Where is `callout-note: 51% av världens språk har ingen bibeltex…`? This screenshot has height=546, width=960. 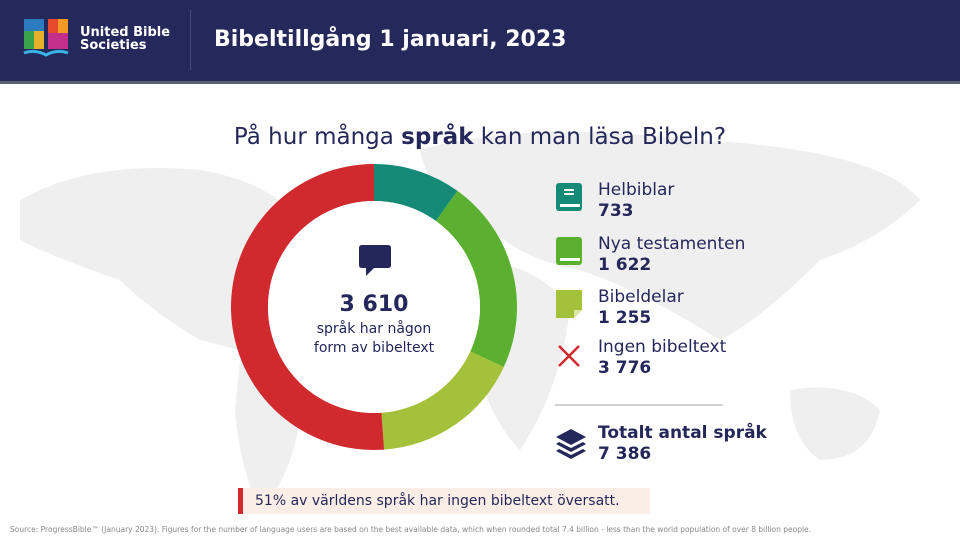
callout-note: 51% av världens språk har ingen bibeltex… is located at coordinates (444, 501).